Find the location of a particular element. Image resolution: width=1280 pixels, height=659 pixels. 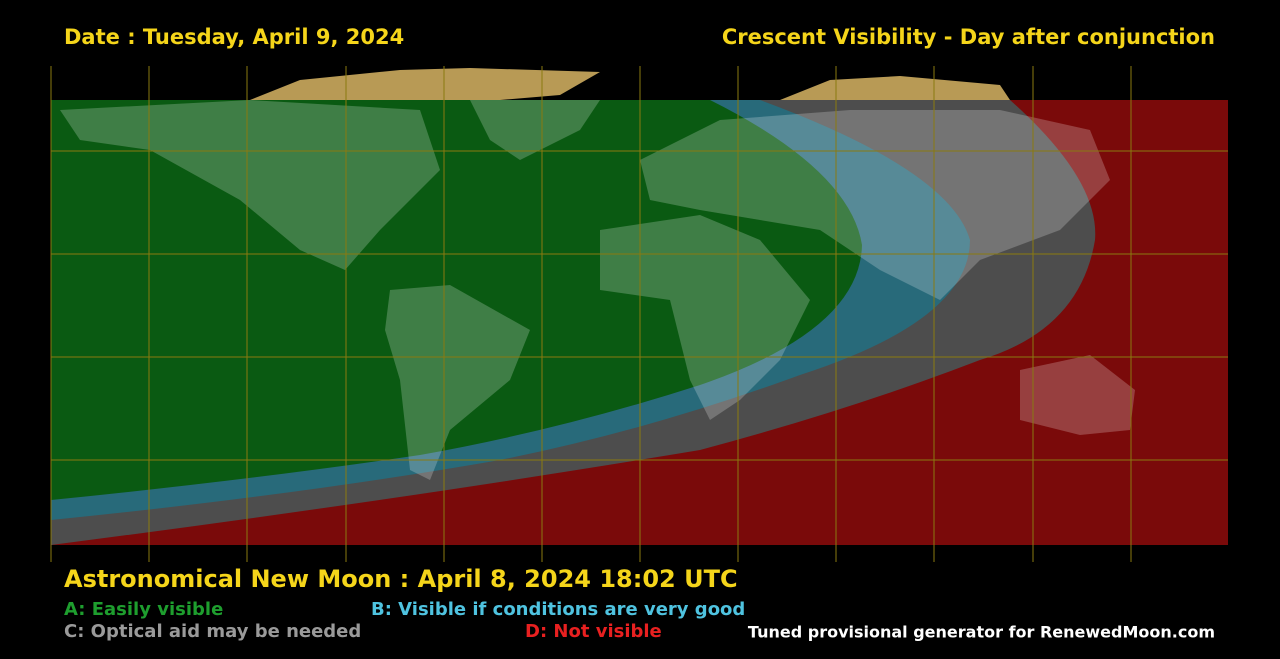

legend-b: B: Visible if conditions are very good is located at coordinates (558, 609).